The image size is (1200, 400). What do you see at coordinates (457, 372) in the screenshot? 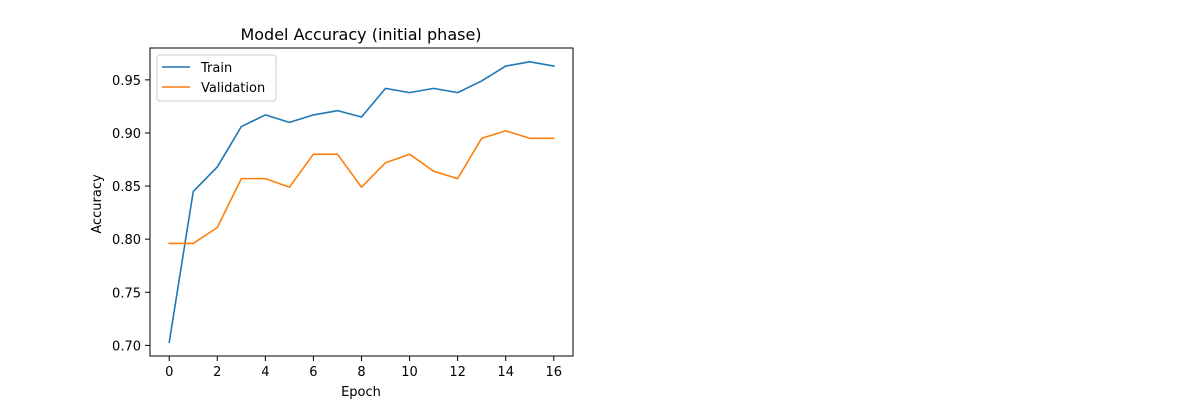
I see `x-tick-label: 12` at bounding box center [457, 372].